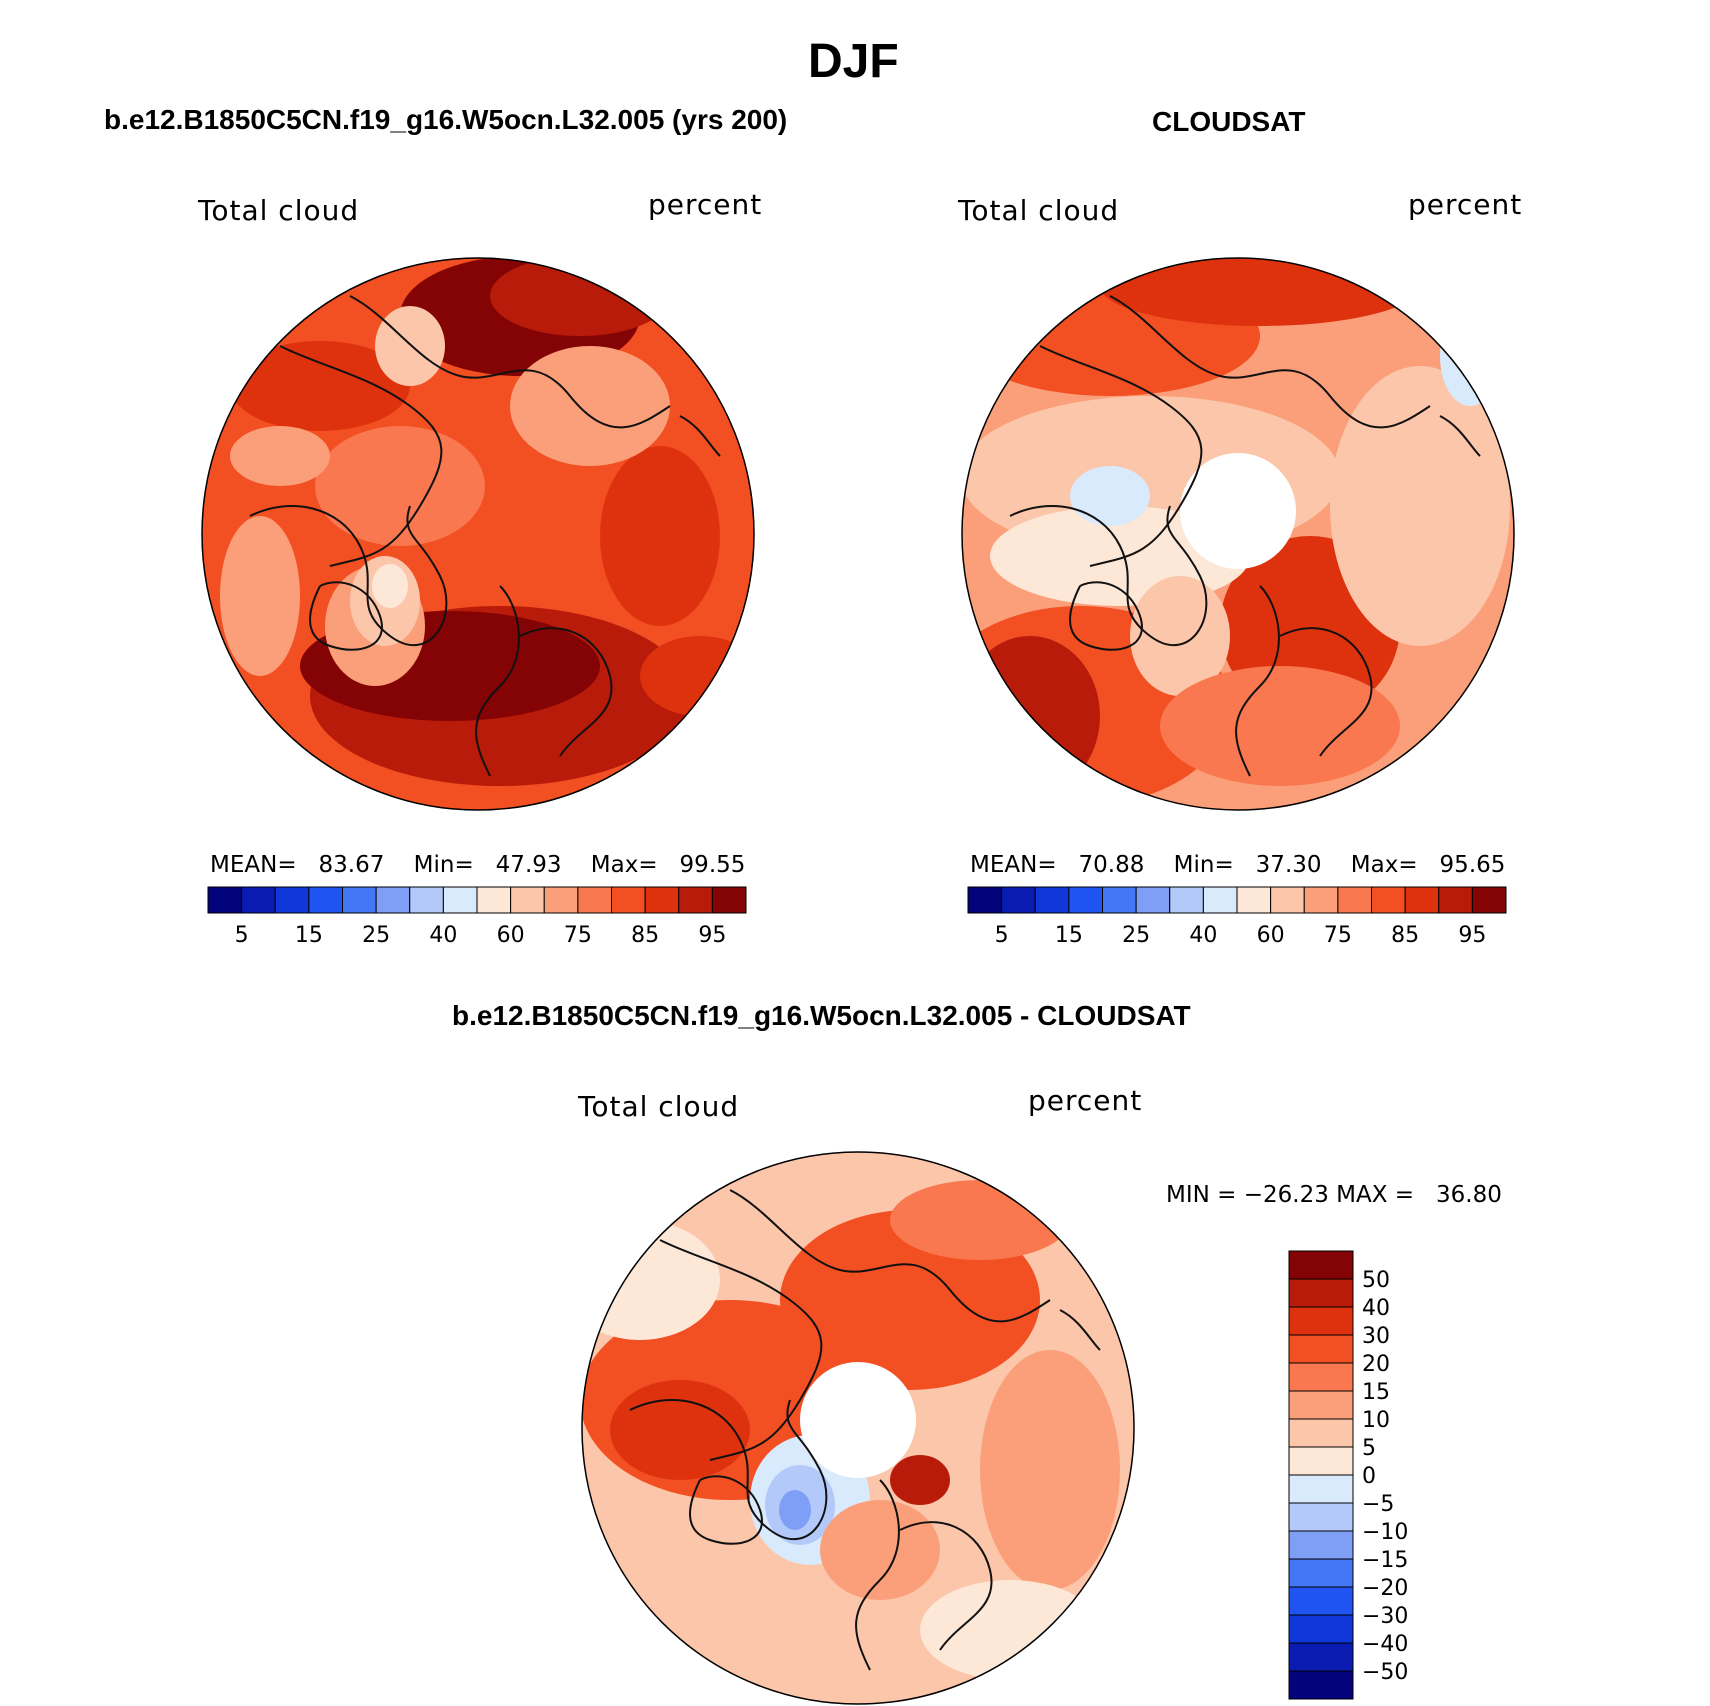  I want to click on obs-coastlines, so click(1245, 536).